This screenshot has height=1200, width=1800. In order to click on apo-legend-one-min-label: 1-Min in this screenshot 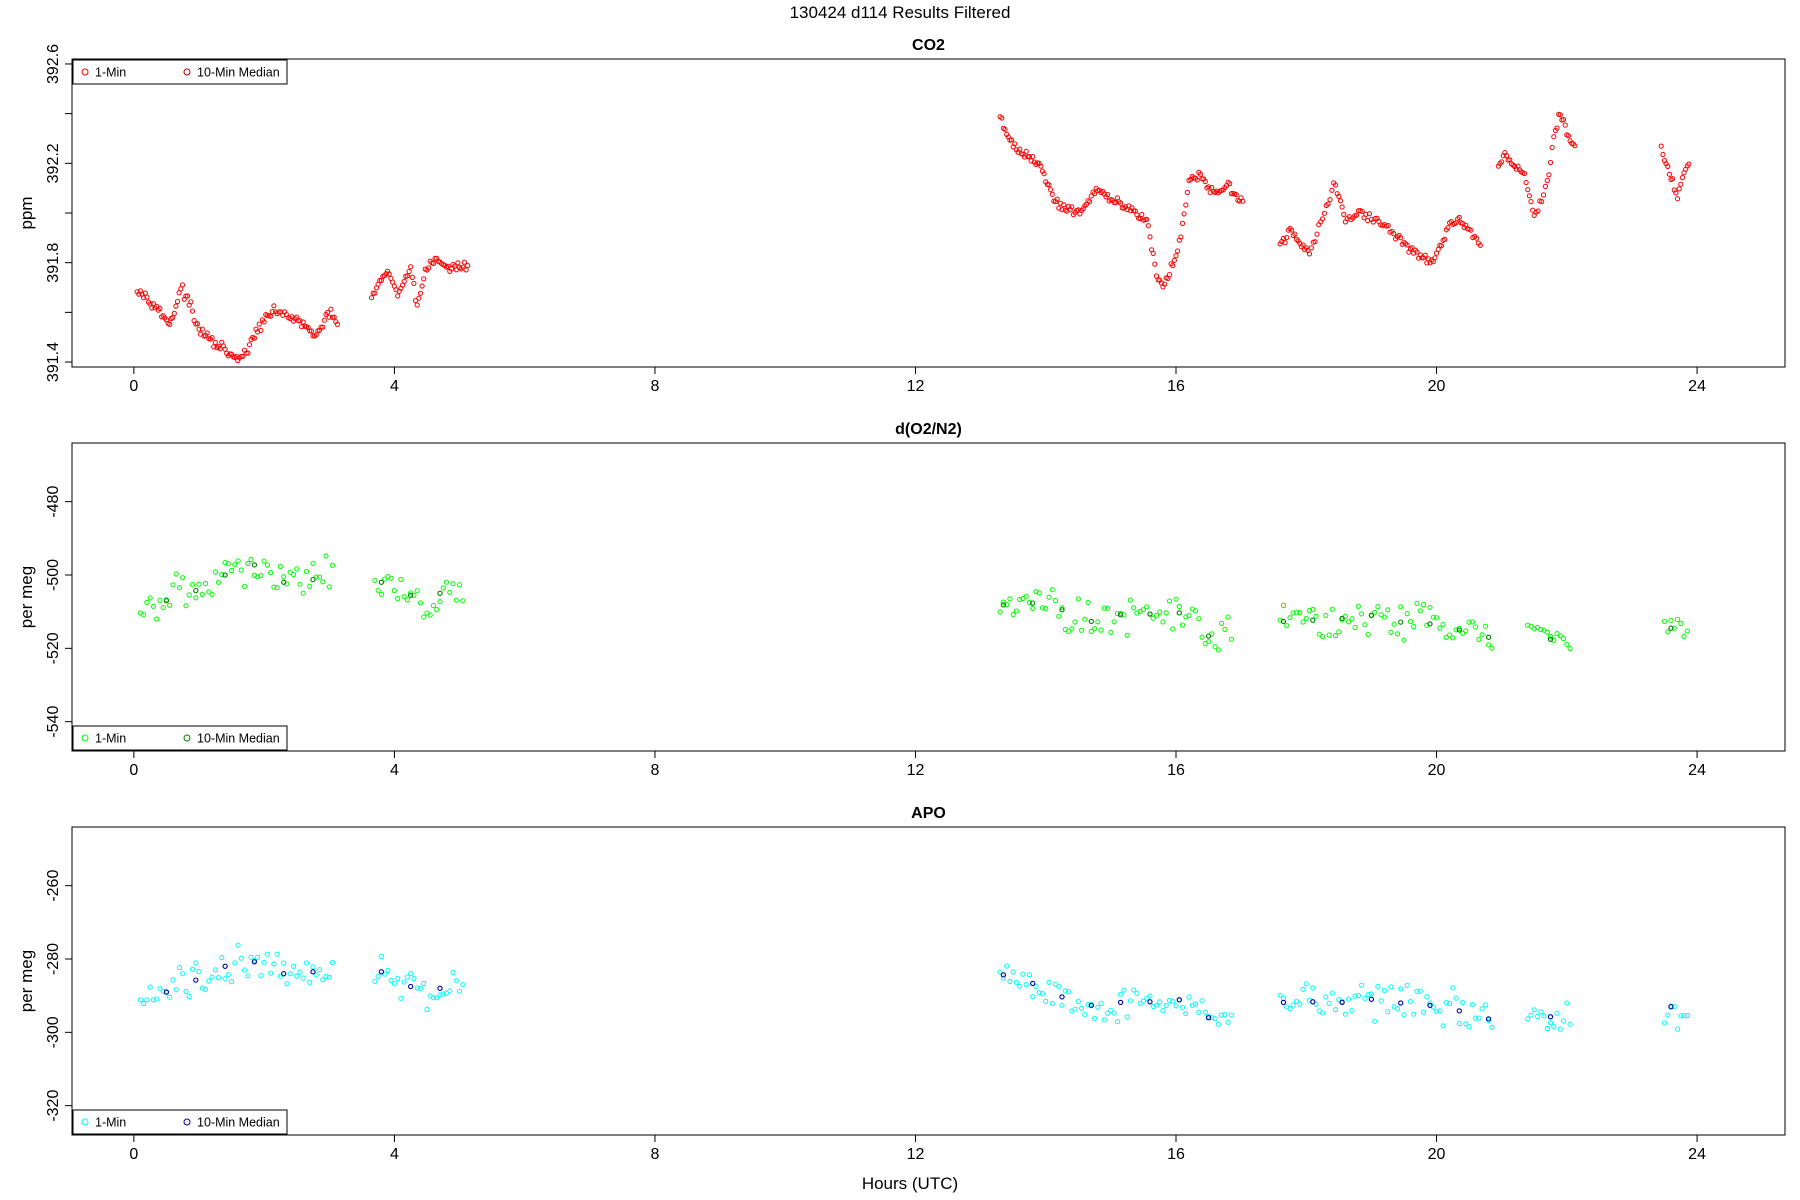, I will do `click(110, 1123)`.